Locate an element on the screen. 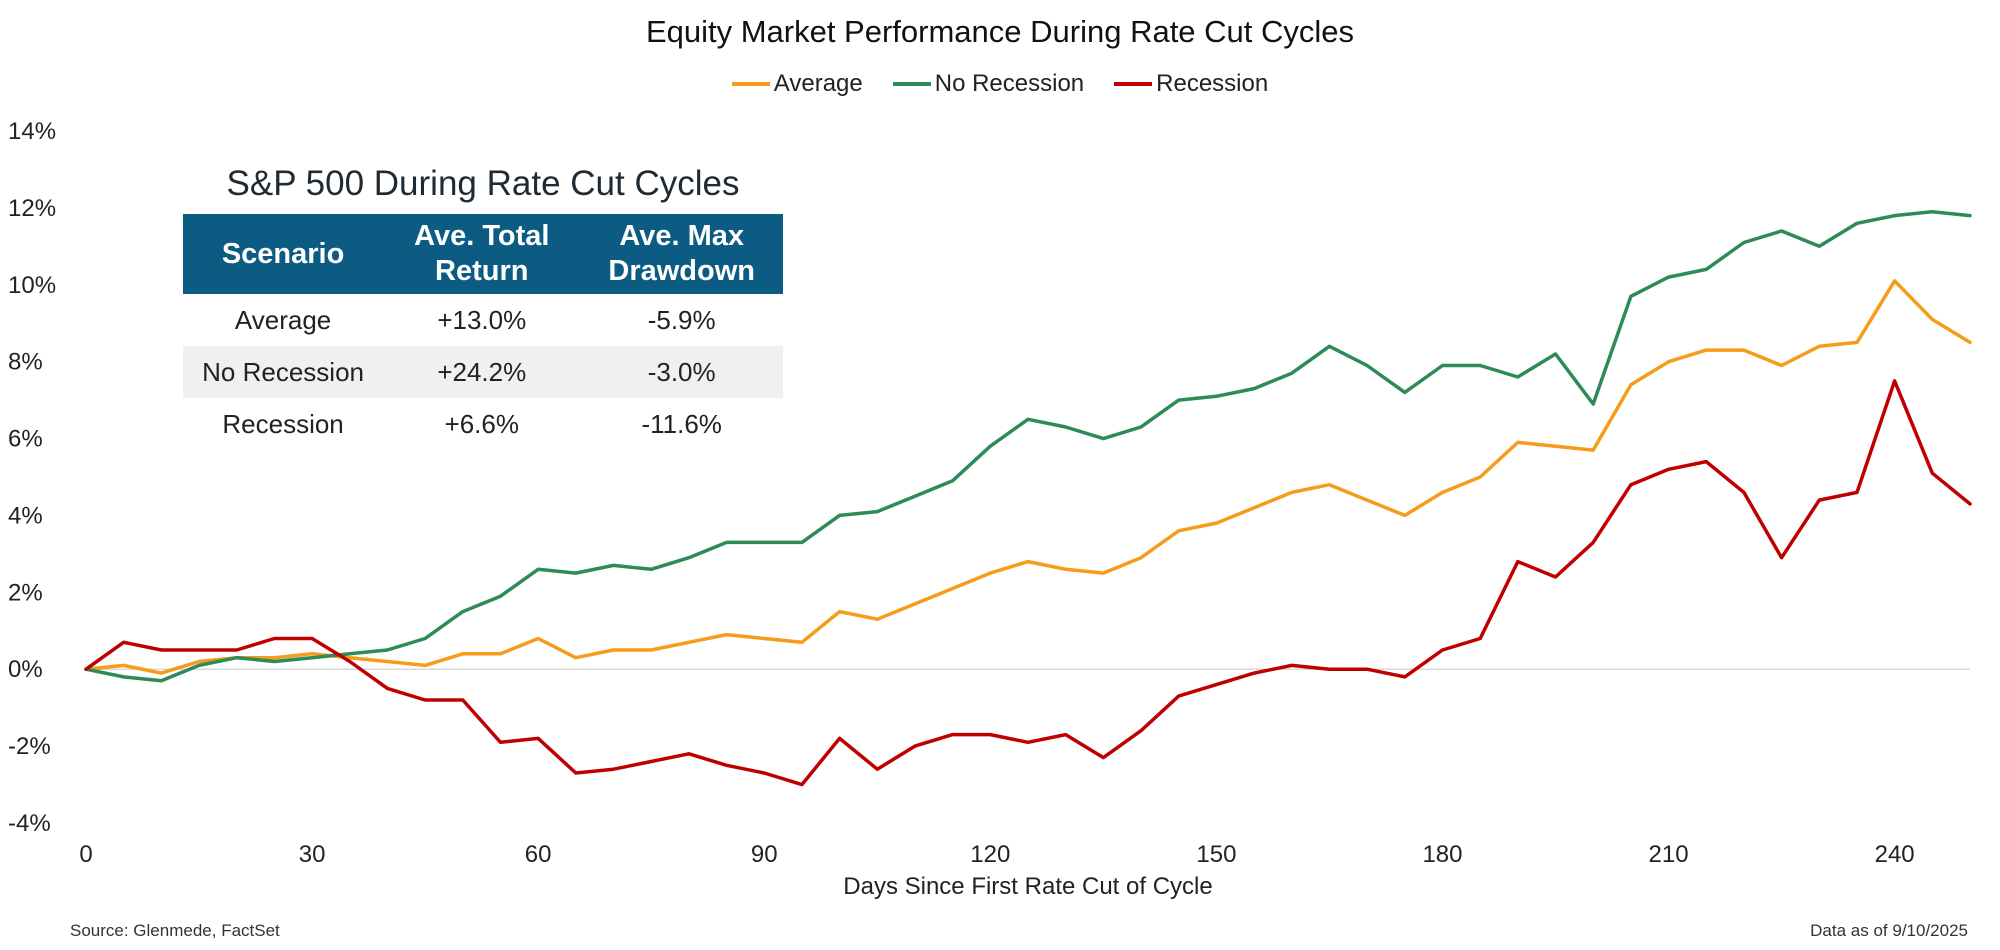  y-axis: -4% -2% 0% 2% 4% 6% 8% 10% 12% 14% is located at coordinates (32, 477).